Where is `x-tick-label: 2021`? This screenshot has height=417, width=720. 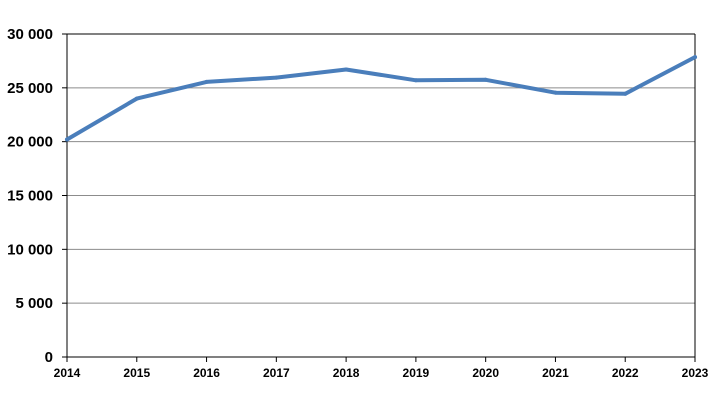
x-tick-label: 2021 is located at coordinates (555, 373).